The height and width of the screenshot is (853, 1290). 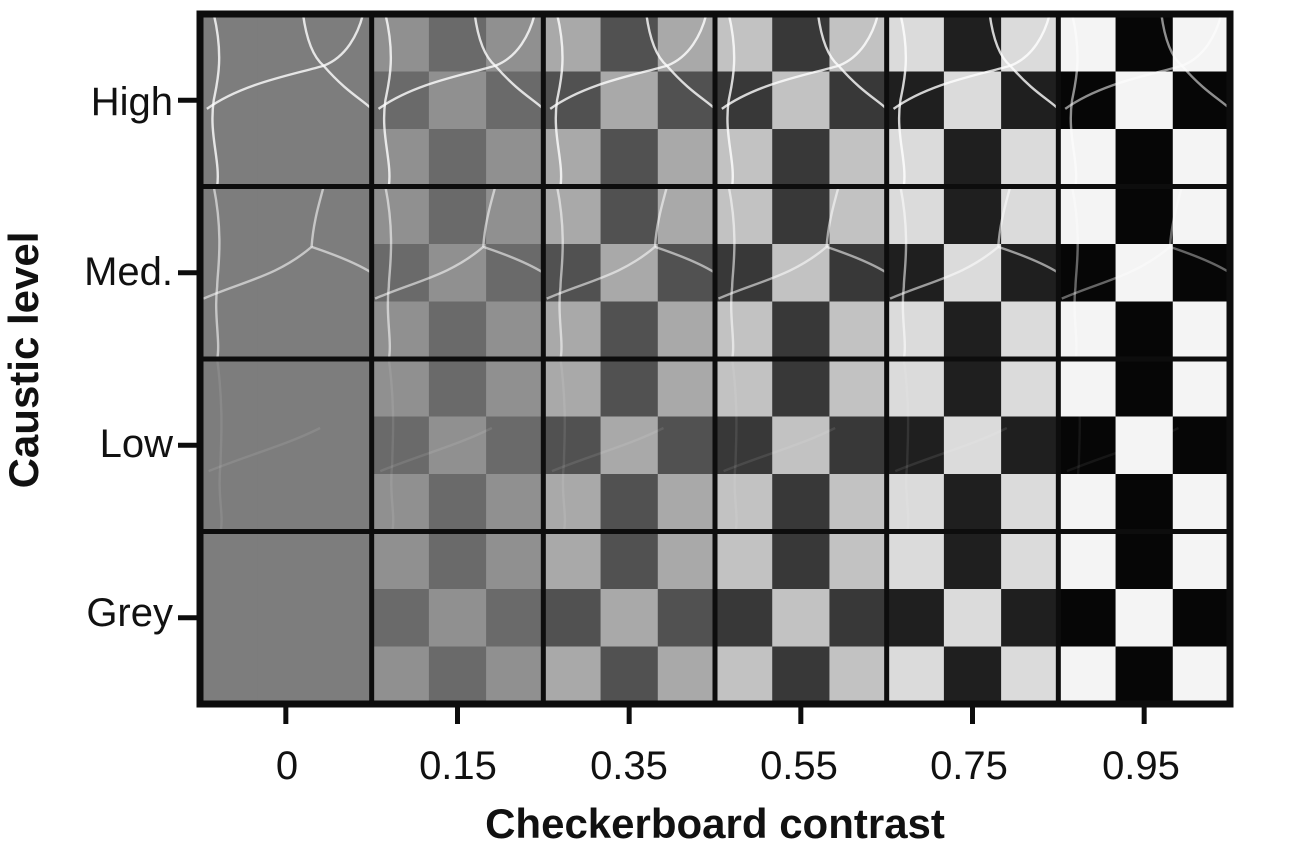 I want to click on panel-r3-c3, so click(x=801, y=617).